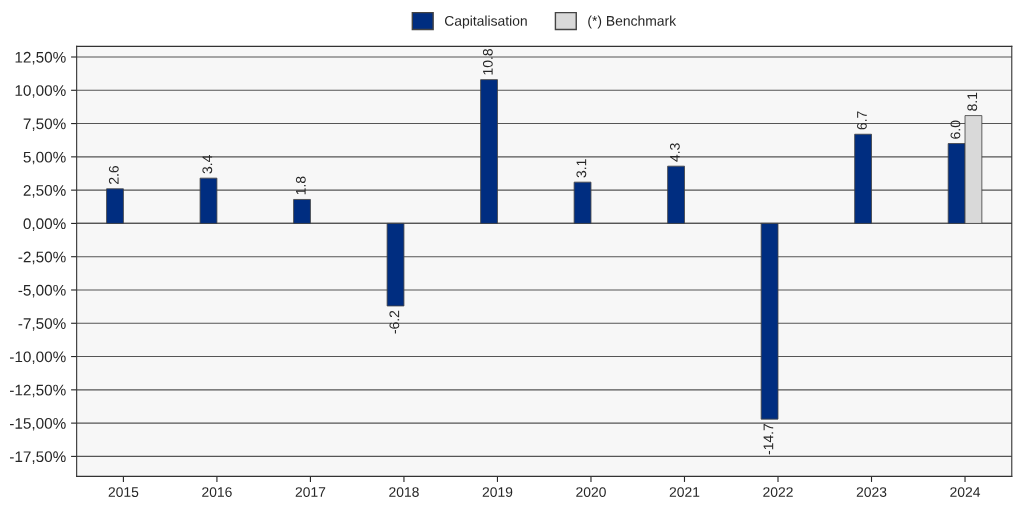 This screenshot has width=1022, height=515. Describe the element at coordinates (38, 391) in the screenshot. I see `y-tick-label: -12,50%` at that location.